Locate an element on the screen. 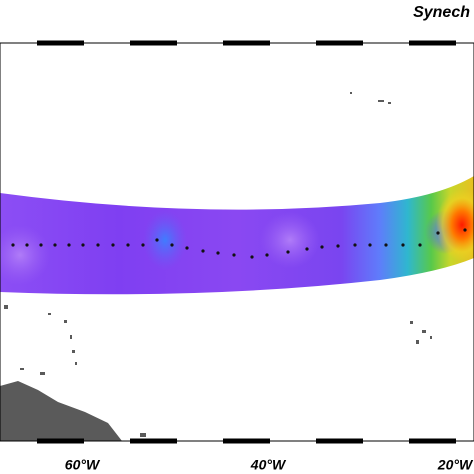  stations is located at coordinates (239, 243).